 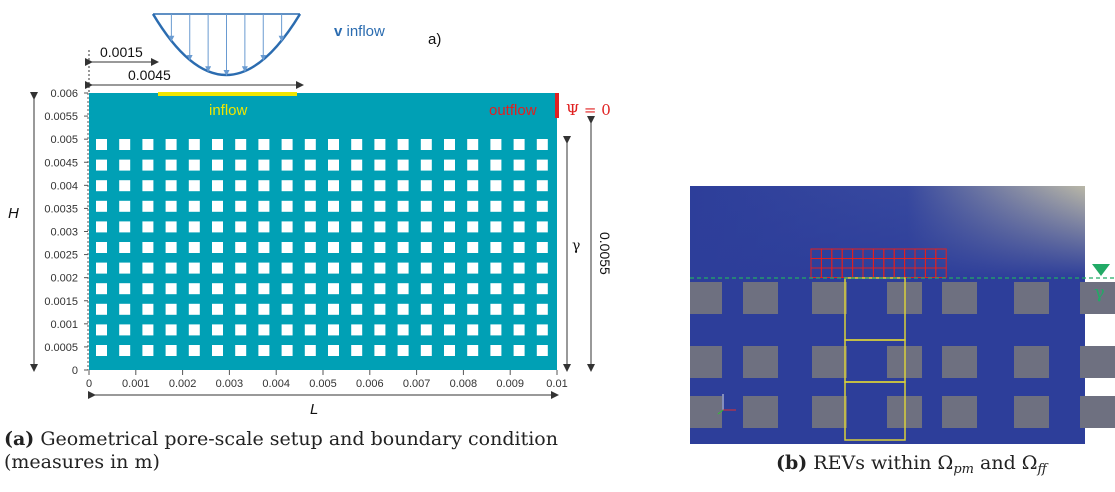 What do you see at coordinates (61, 209) in the screenshot?
I see `y-tick-label: 0.0035` at bounding box center [61, 209].